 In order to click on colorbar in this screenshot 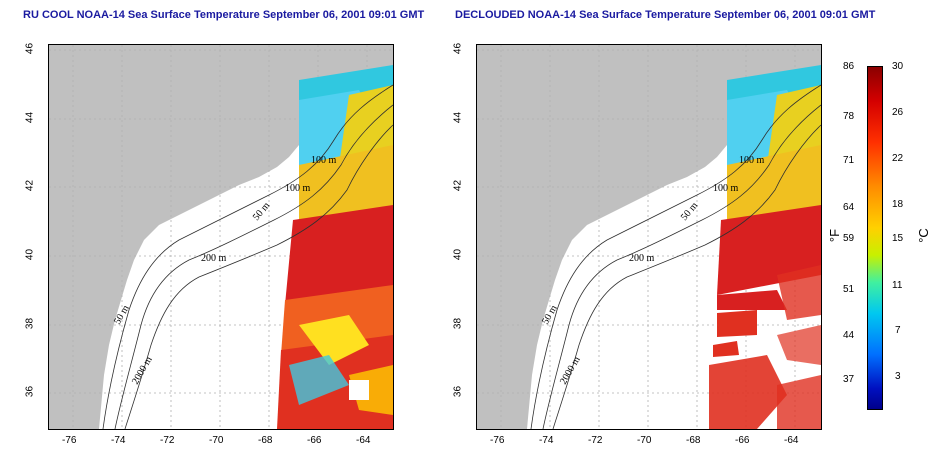, I will do `click(875, 238)`.